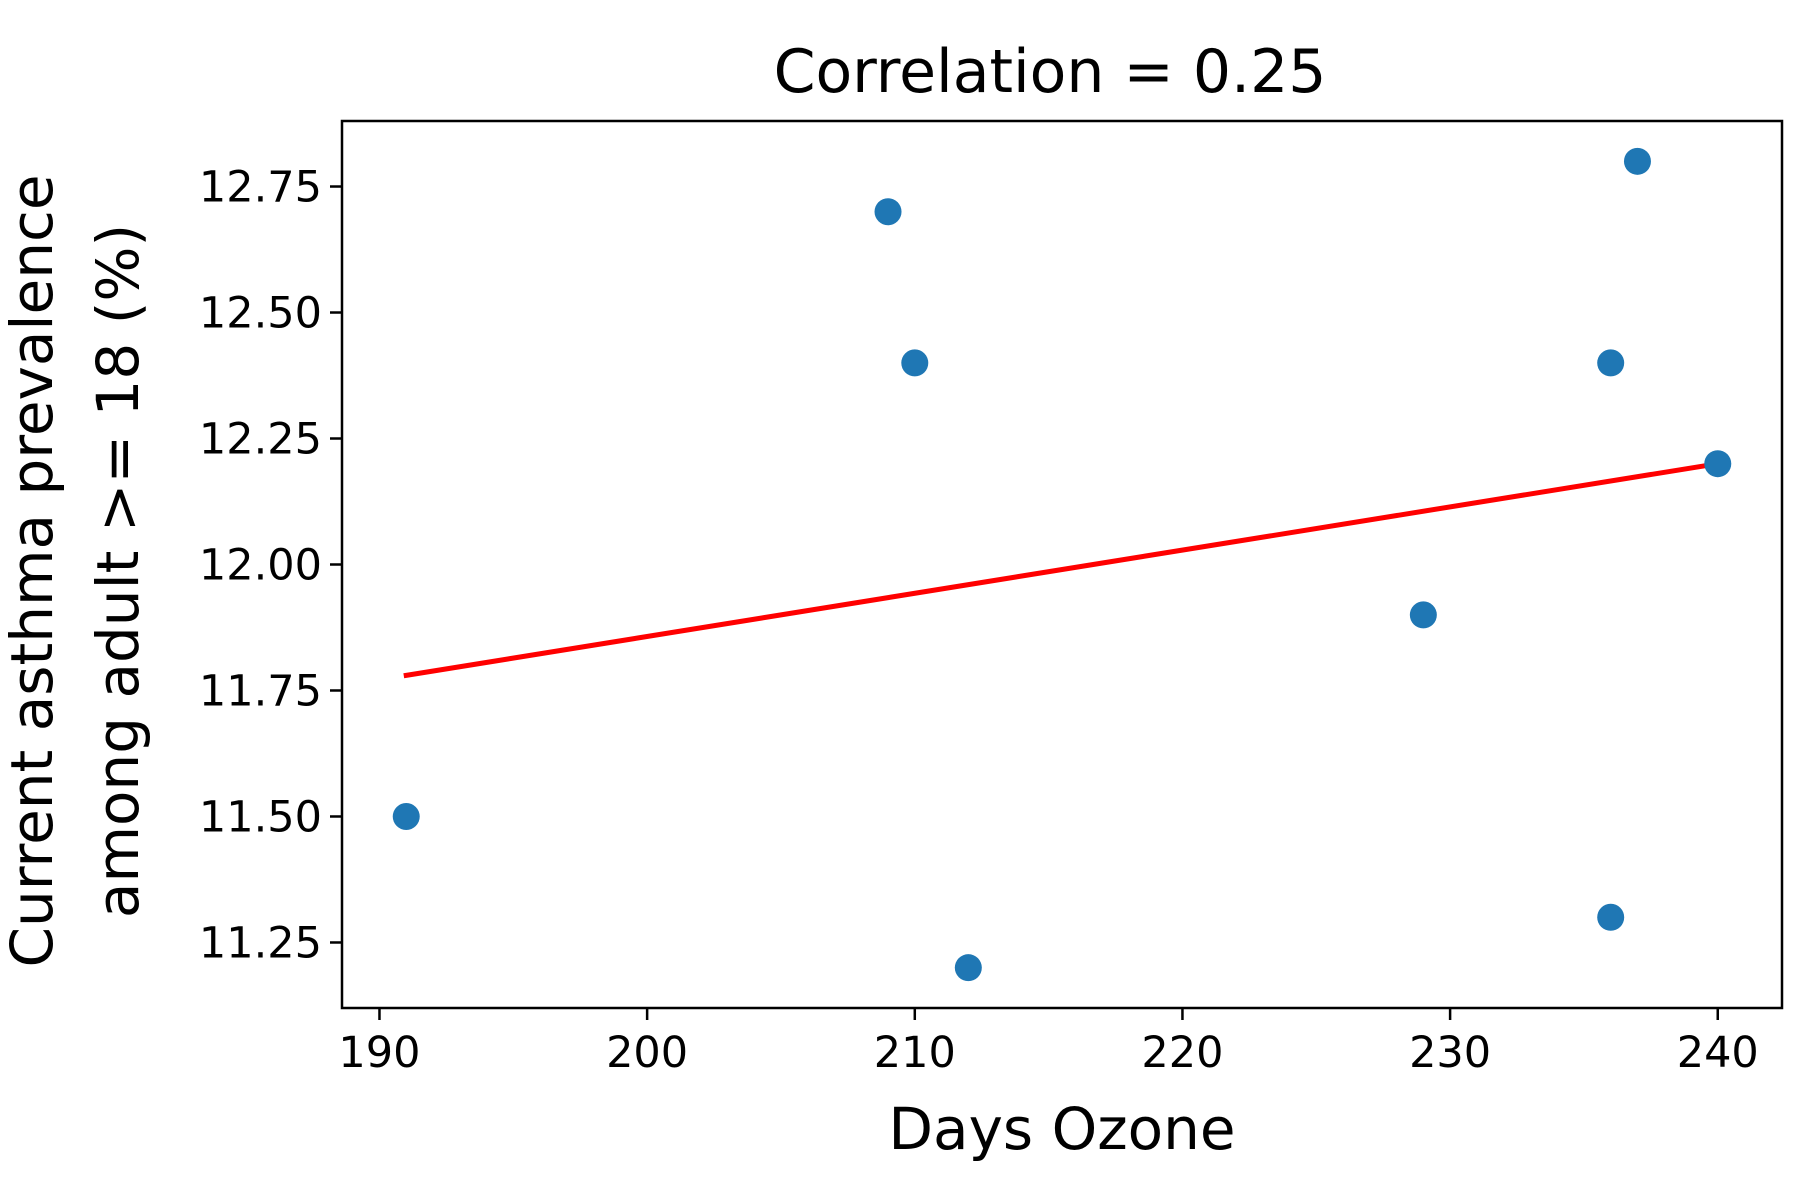  Describe the element at coordinates (260, 188) in the screenshot. I see `y-tick-label: 12.75` at that location.